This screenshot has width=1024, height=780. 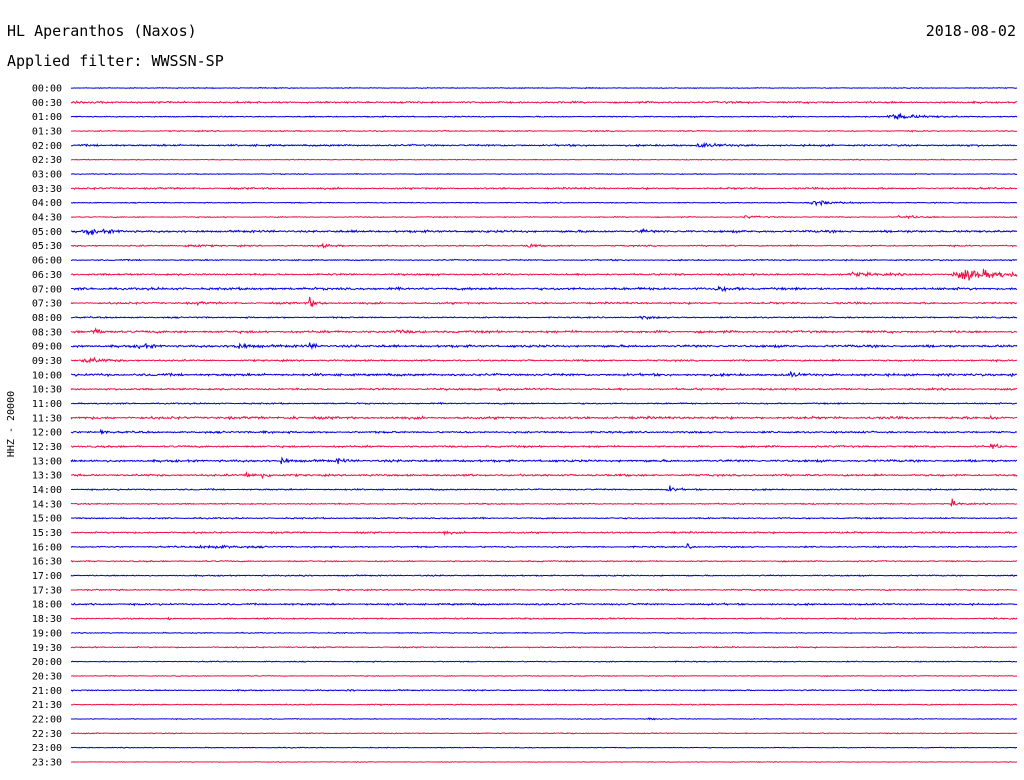 What do you see at coordinates (47, 605) in the screenshot?
I see `time-tick-label: 18:00` at bounding box center [47, 605].